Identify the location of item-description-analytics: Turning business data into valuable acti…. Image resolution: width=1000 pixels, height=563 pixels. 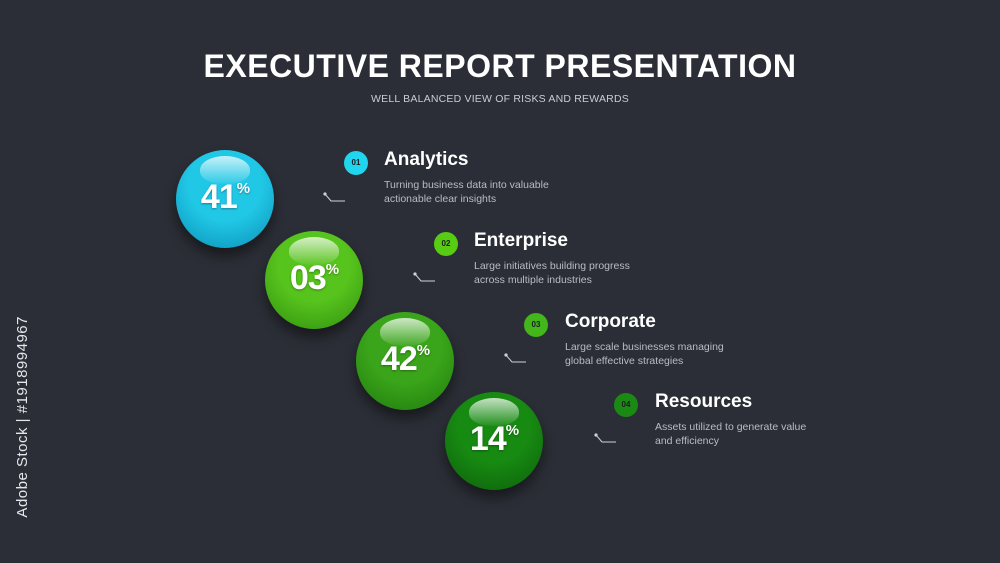
(479, 192).